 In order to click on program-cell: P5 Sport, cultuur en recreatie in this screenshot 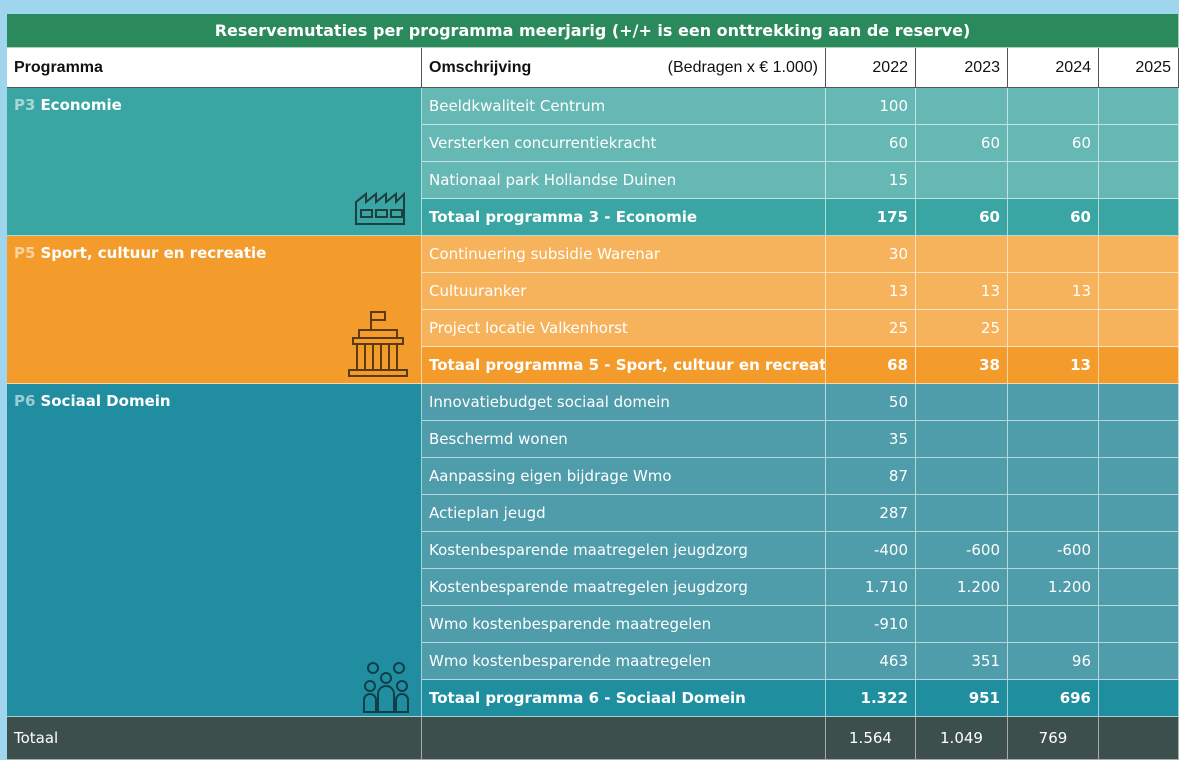, I will do `click(214, 310)`.